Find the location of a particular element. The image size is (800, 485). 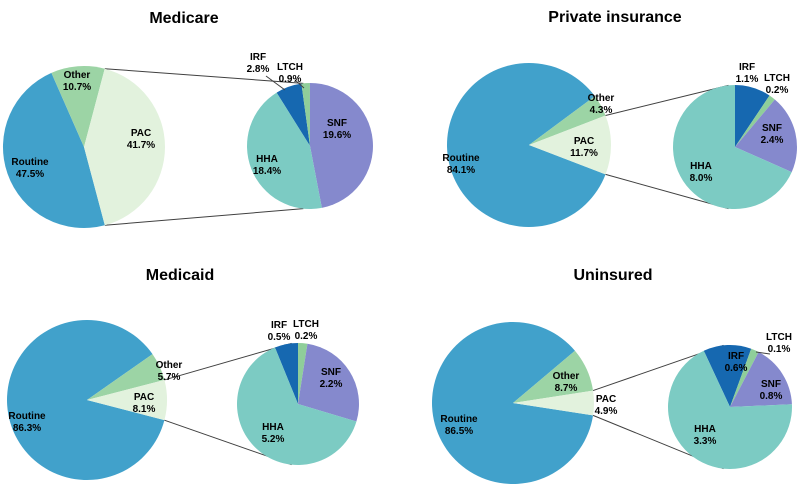

medicare-label-hha: HHA 18.4% is located at coordinates (267, 165).